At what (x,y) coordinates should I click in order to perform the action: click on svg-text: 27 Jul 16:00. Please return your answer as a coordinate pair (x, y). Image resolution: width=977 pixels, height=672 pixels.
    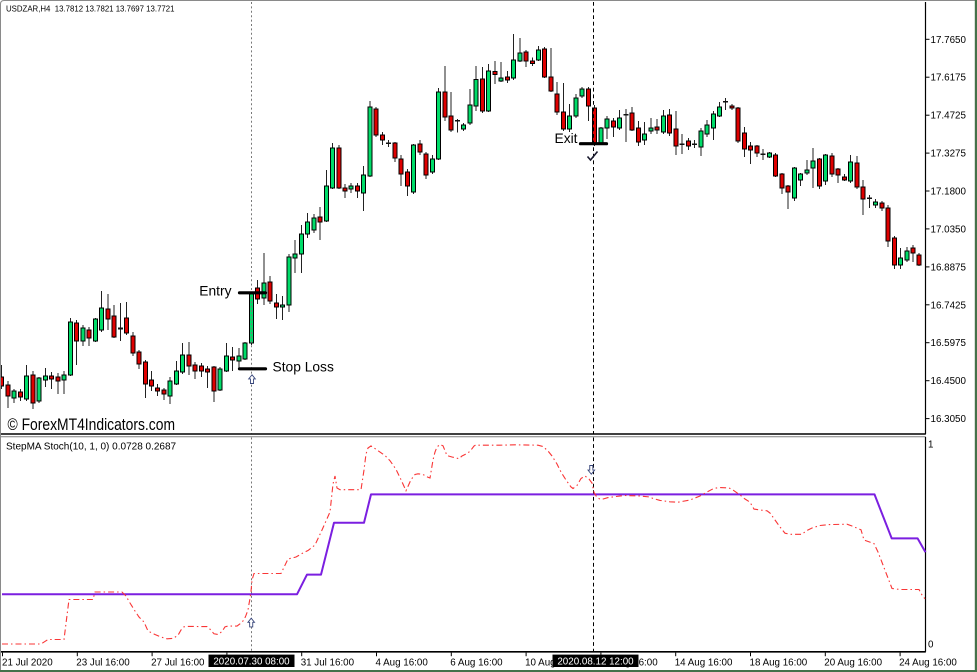
    Looking at the image, I should click on (178, 663).